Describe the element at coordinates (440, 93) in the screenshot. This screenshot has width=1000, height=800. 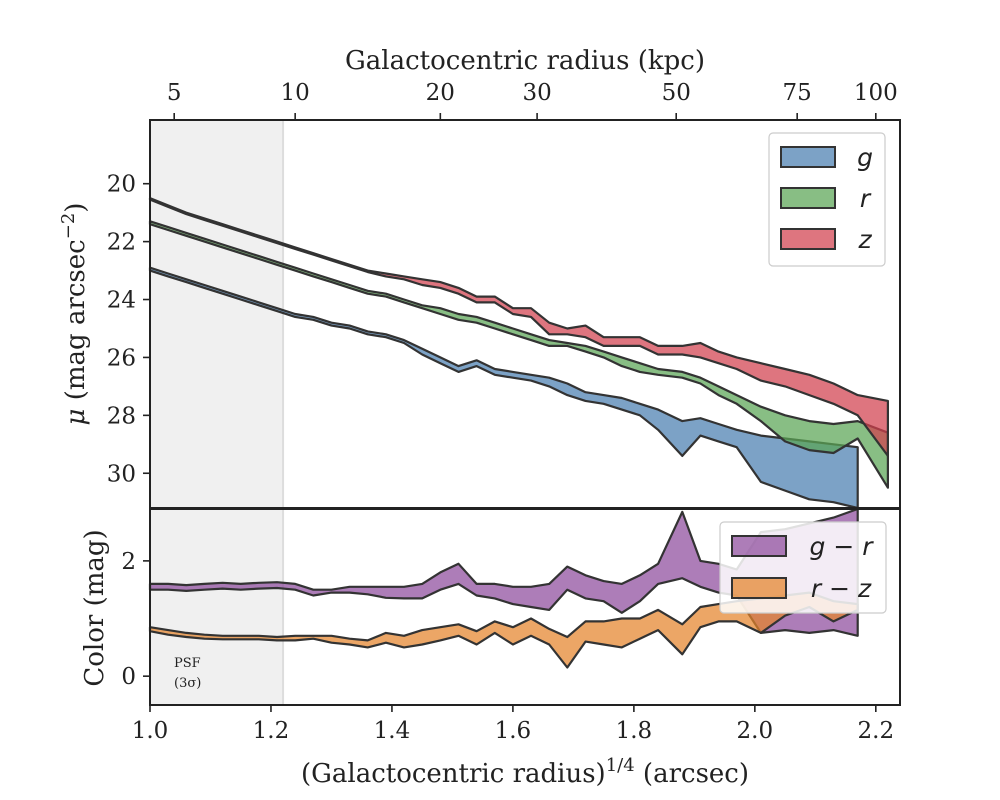
I see `kpc-tick-label: 20` at that location.